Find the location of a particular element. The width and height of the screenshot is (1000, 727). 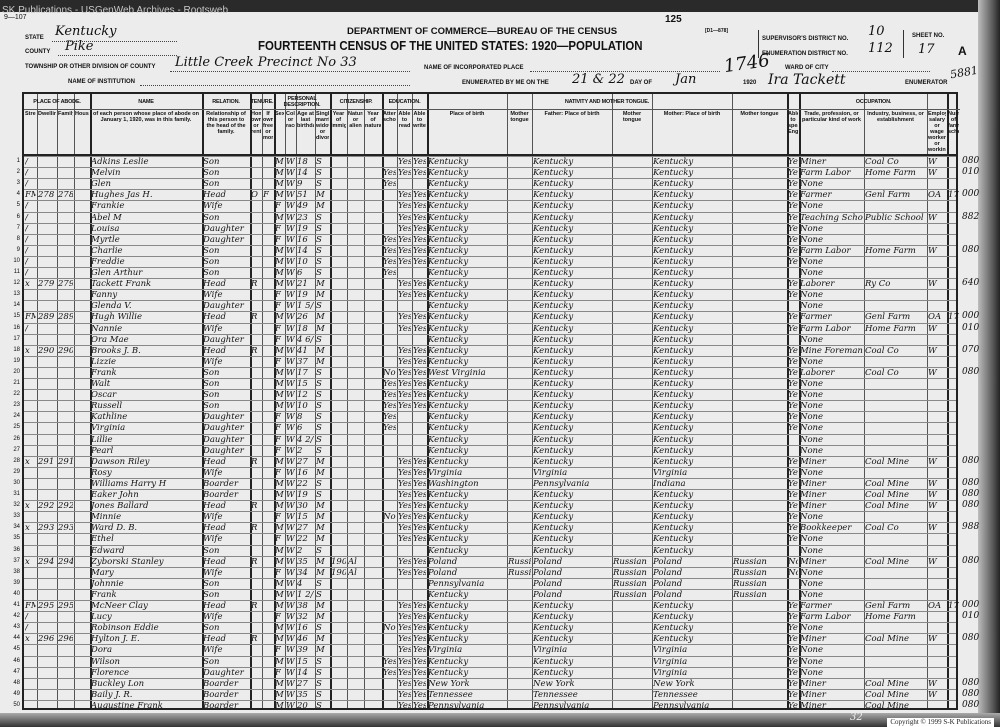

table-cell: Farmer is located at coordinates (816, 317).